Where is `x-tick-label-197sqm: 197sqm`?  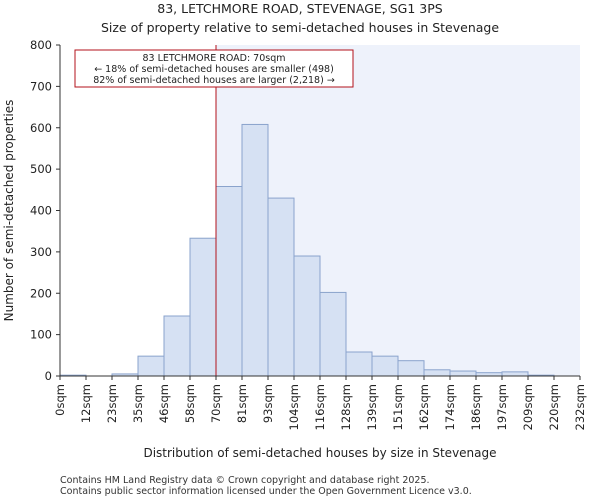
x-tick-label-197sqm: 197sqm is located at coordinates (502, 407).